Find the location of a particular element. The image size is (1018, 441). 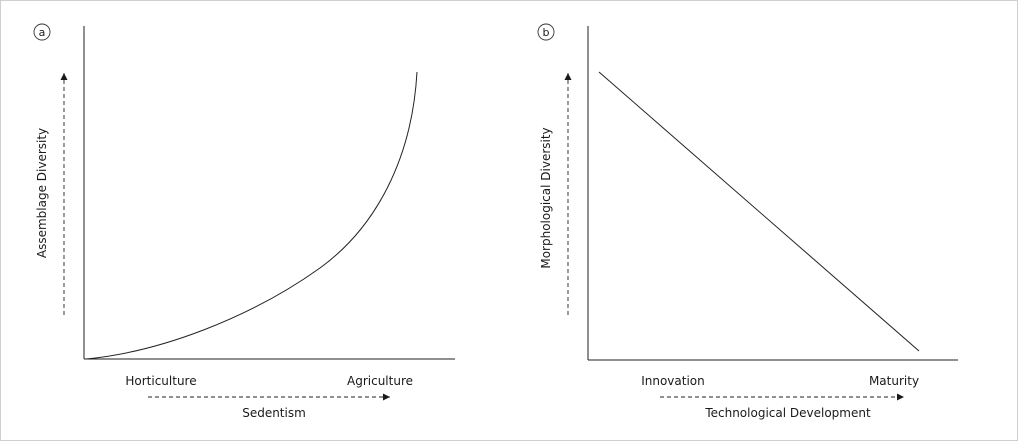

panel-b-badge: b is located at coordinates (546, 32).